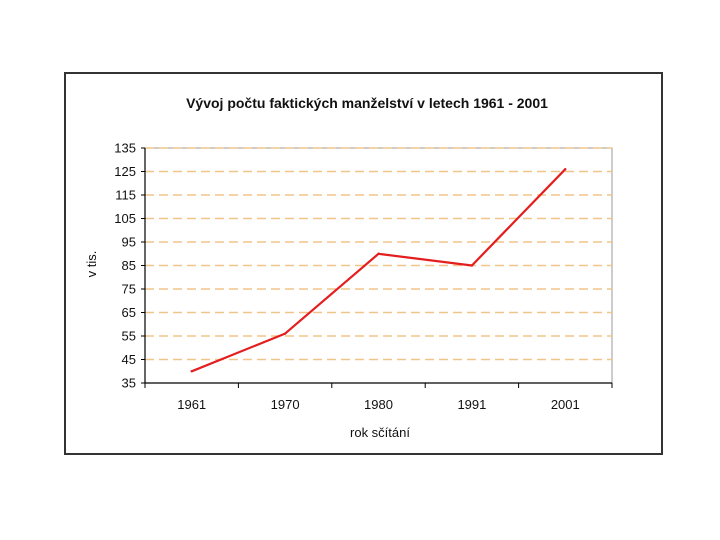 Image resolution: width=720 pixels, height=540 pixels. What do you see at coordinates (129, 289) in the screenshot?
I see `y-tick-label-75: 75` at bounding box center [129, 289].